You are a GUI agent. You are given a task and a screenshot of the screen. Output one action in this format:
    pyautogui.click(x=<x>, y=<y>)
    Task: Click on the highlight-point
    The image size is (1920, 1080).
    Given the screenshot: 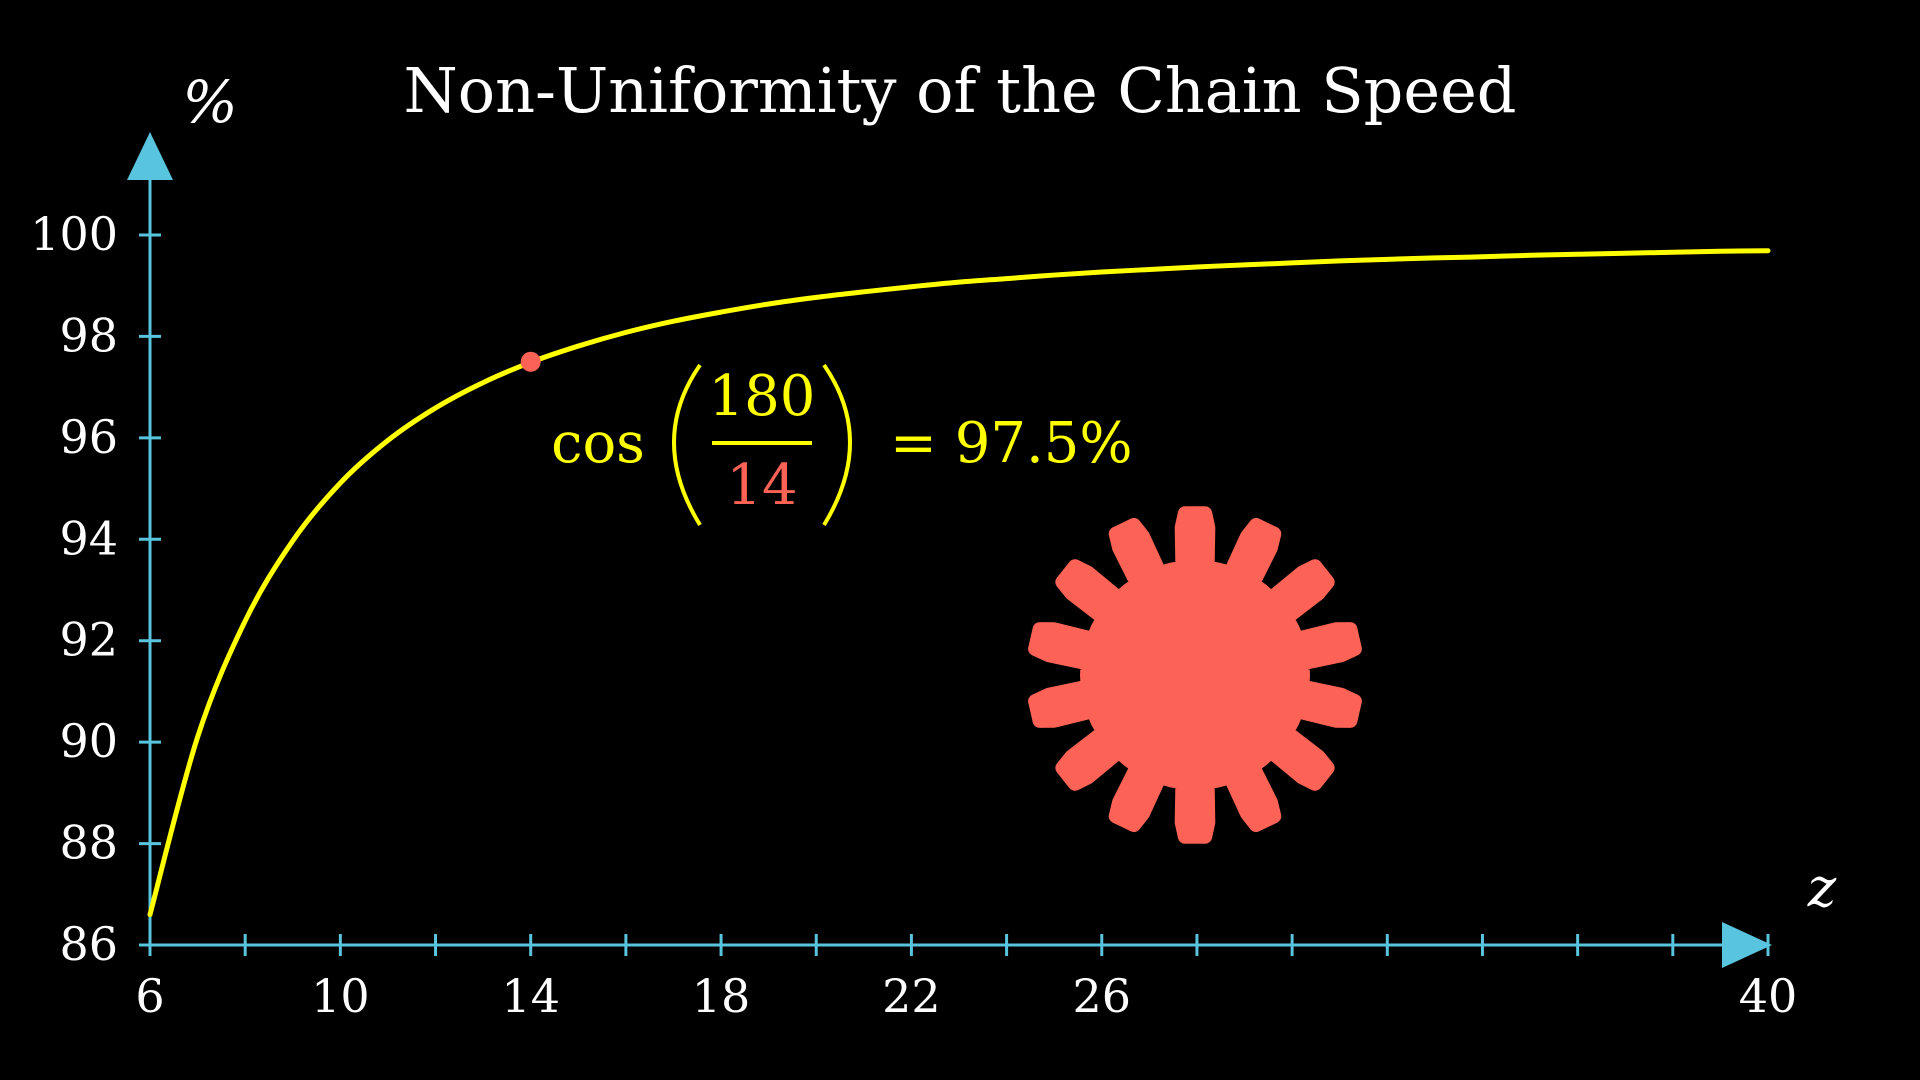 What is the action you would take?
    pyautogui.click(x=530, y=361)
    